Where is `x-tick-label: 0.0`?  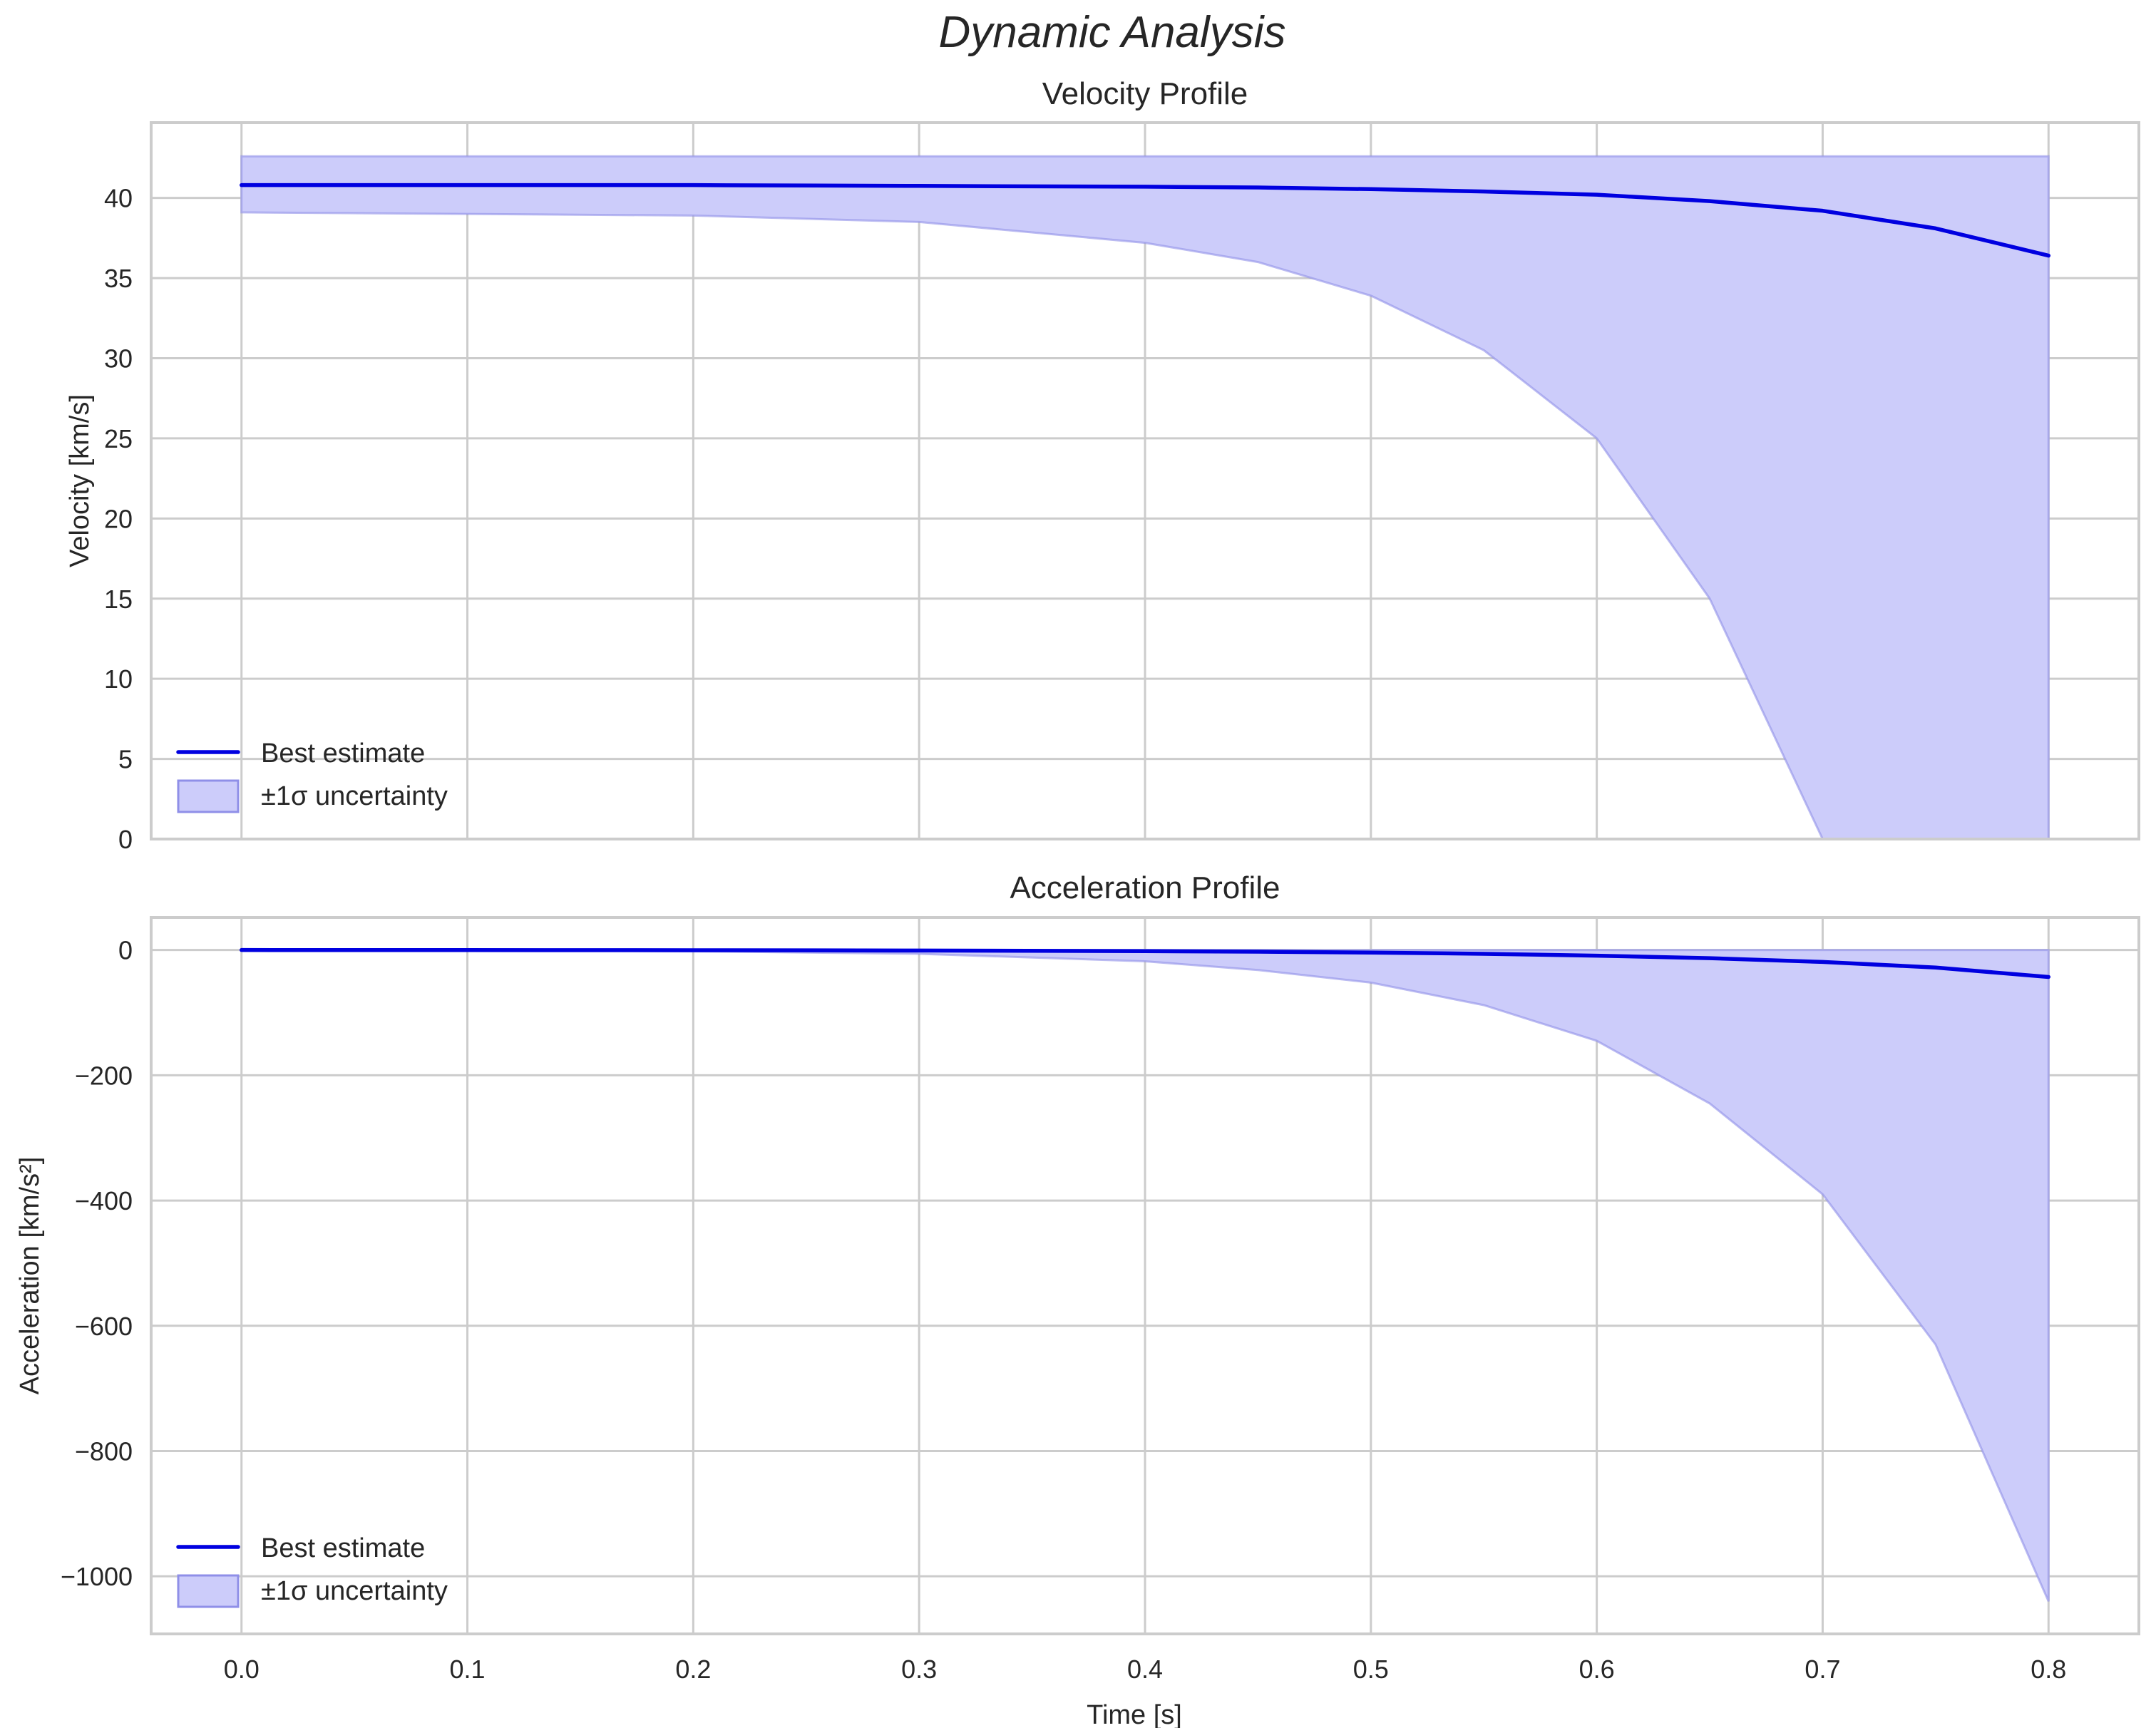 x-tick-label: 0.0 is located at coordinates (242, 1669).